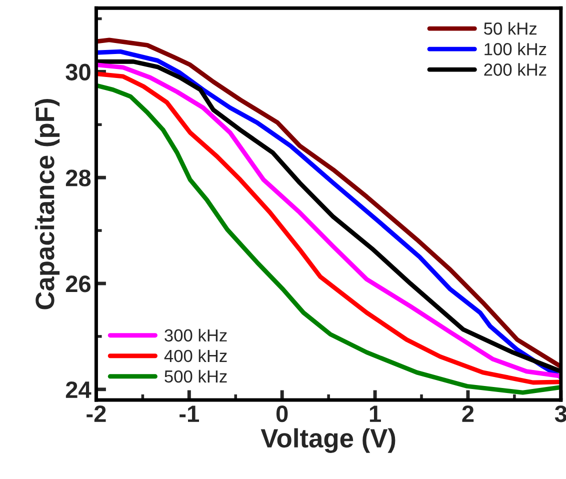 The image size is (566, 479). Describe the element at coordinates (328, 440) in the screenshot. I see `x-axis-title: Voltage (V)` at that location.